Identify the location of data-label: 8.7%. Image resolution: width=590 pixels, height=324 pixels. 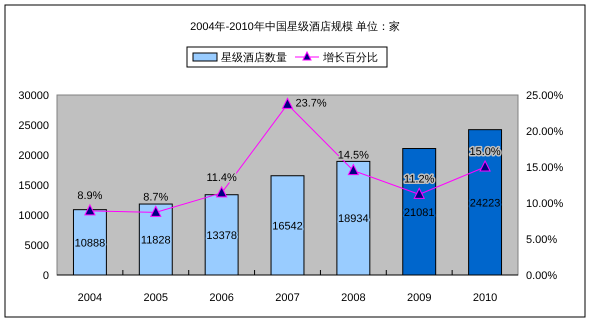
(156, 197).